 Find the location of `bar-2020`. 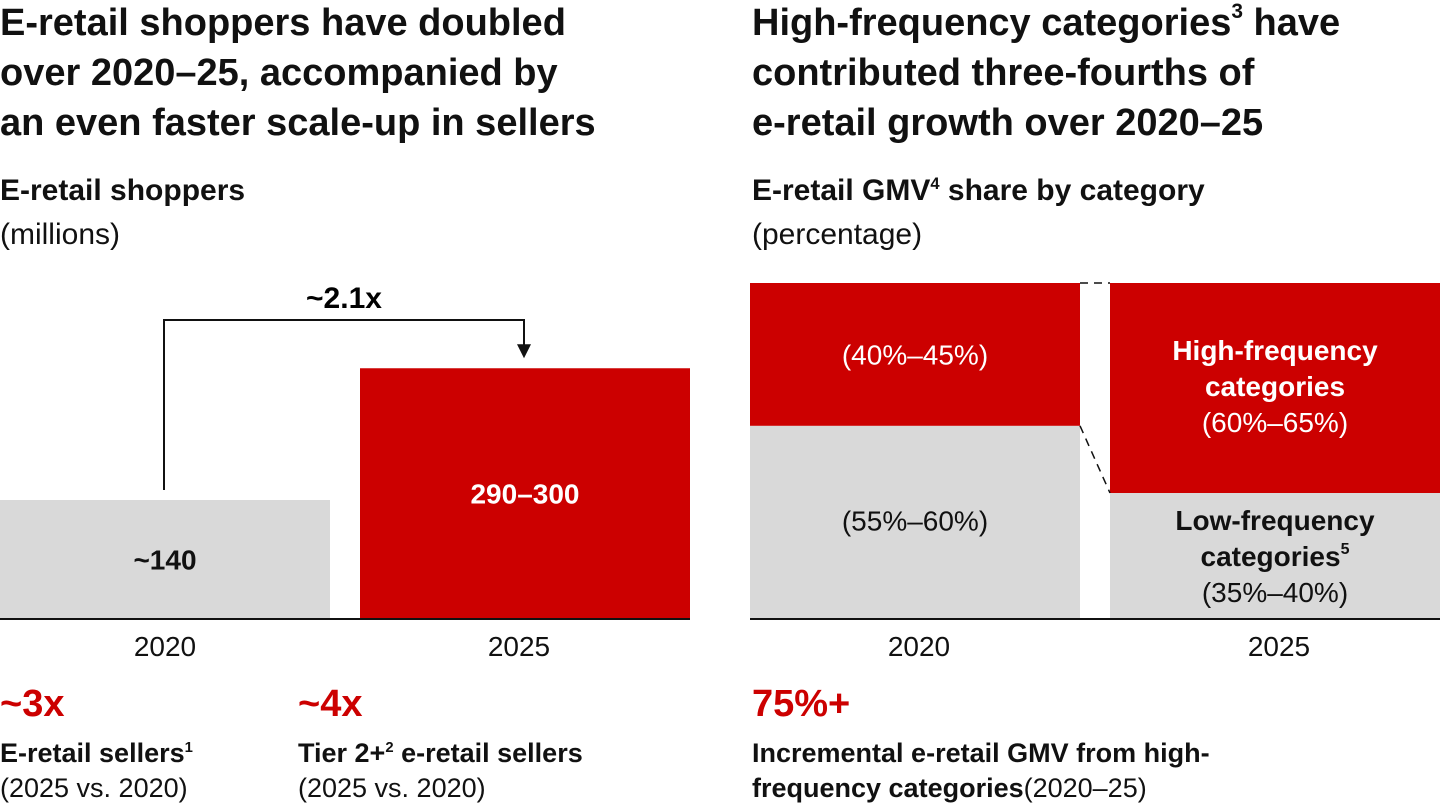

bar-2020 is located at coordinates (165, 559).